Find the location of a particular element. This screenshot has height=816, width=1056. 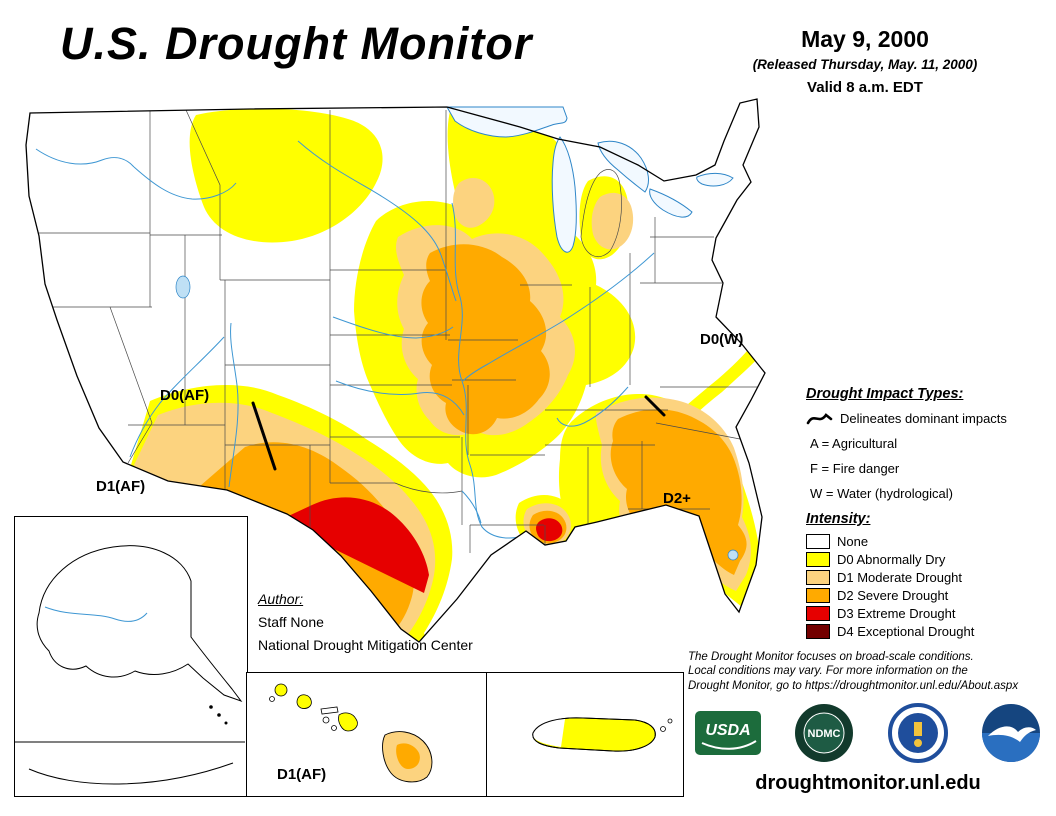

culebra-island is located at coordinates (670, 721).